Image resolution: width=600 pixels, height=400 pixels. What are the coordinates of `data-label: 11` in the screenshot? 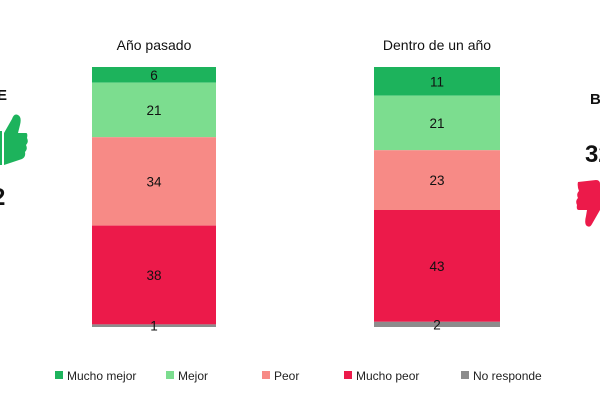 It's located at (437, 81).